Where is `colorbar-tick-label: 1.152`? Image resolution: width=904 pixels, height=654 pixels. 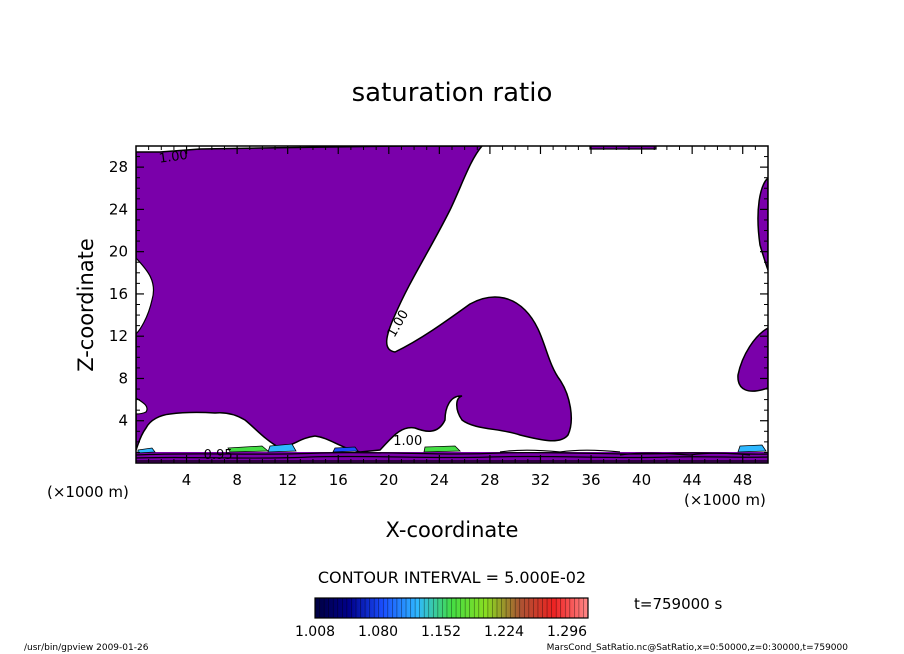
colorbar-tick-label: 1.152 is located at coordinates (441, 632).